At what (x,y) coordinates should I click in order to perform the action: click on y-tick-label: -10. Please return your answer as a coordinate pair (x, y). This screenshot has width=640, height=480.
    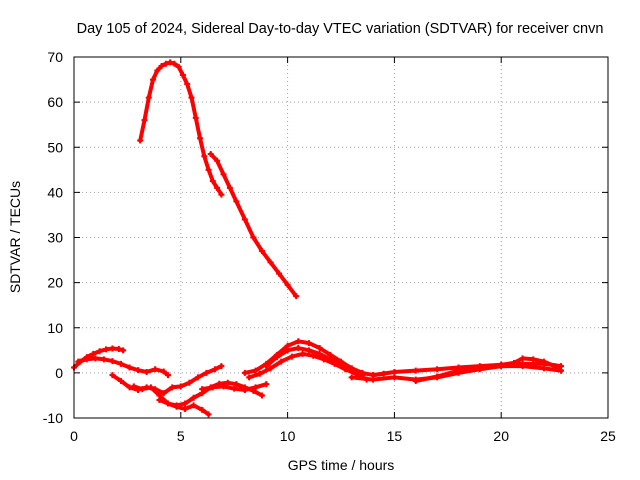
    Looking at the image, I should click on (53, 418).